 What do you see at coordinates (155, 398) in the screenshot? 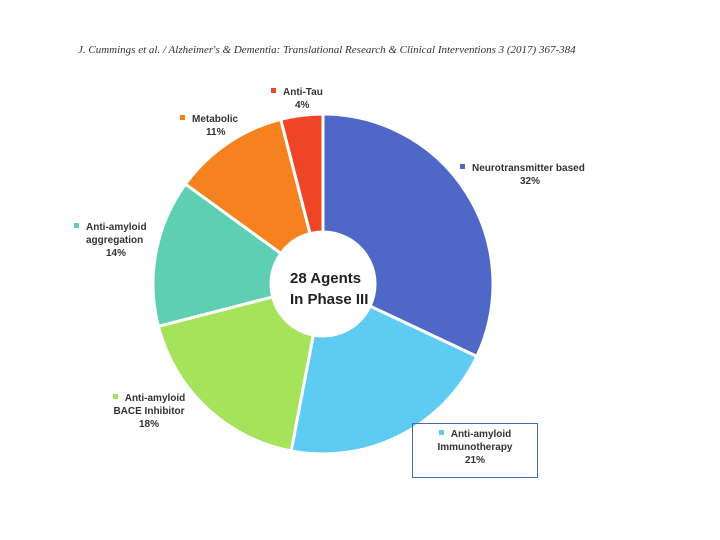
I see `label-bace-name-1: Anti-amyloid` at bounding box center [155, 398].